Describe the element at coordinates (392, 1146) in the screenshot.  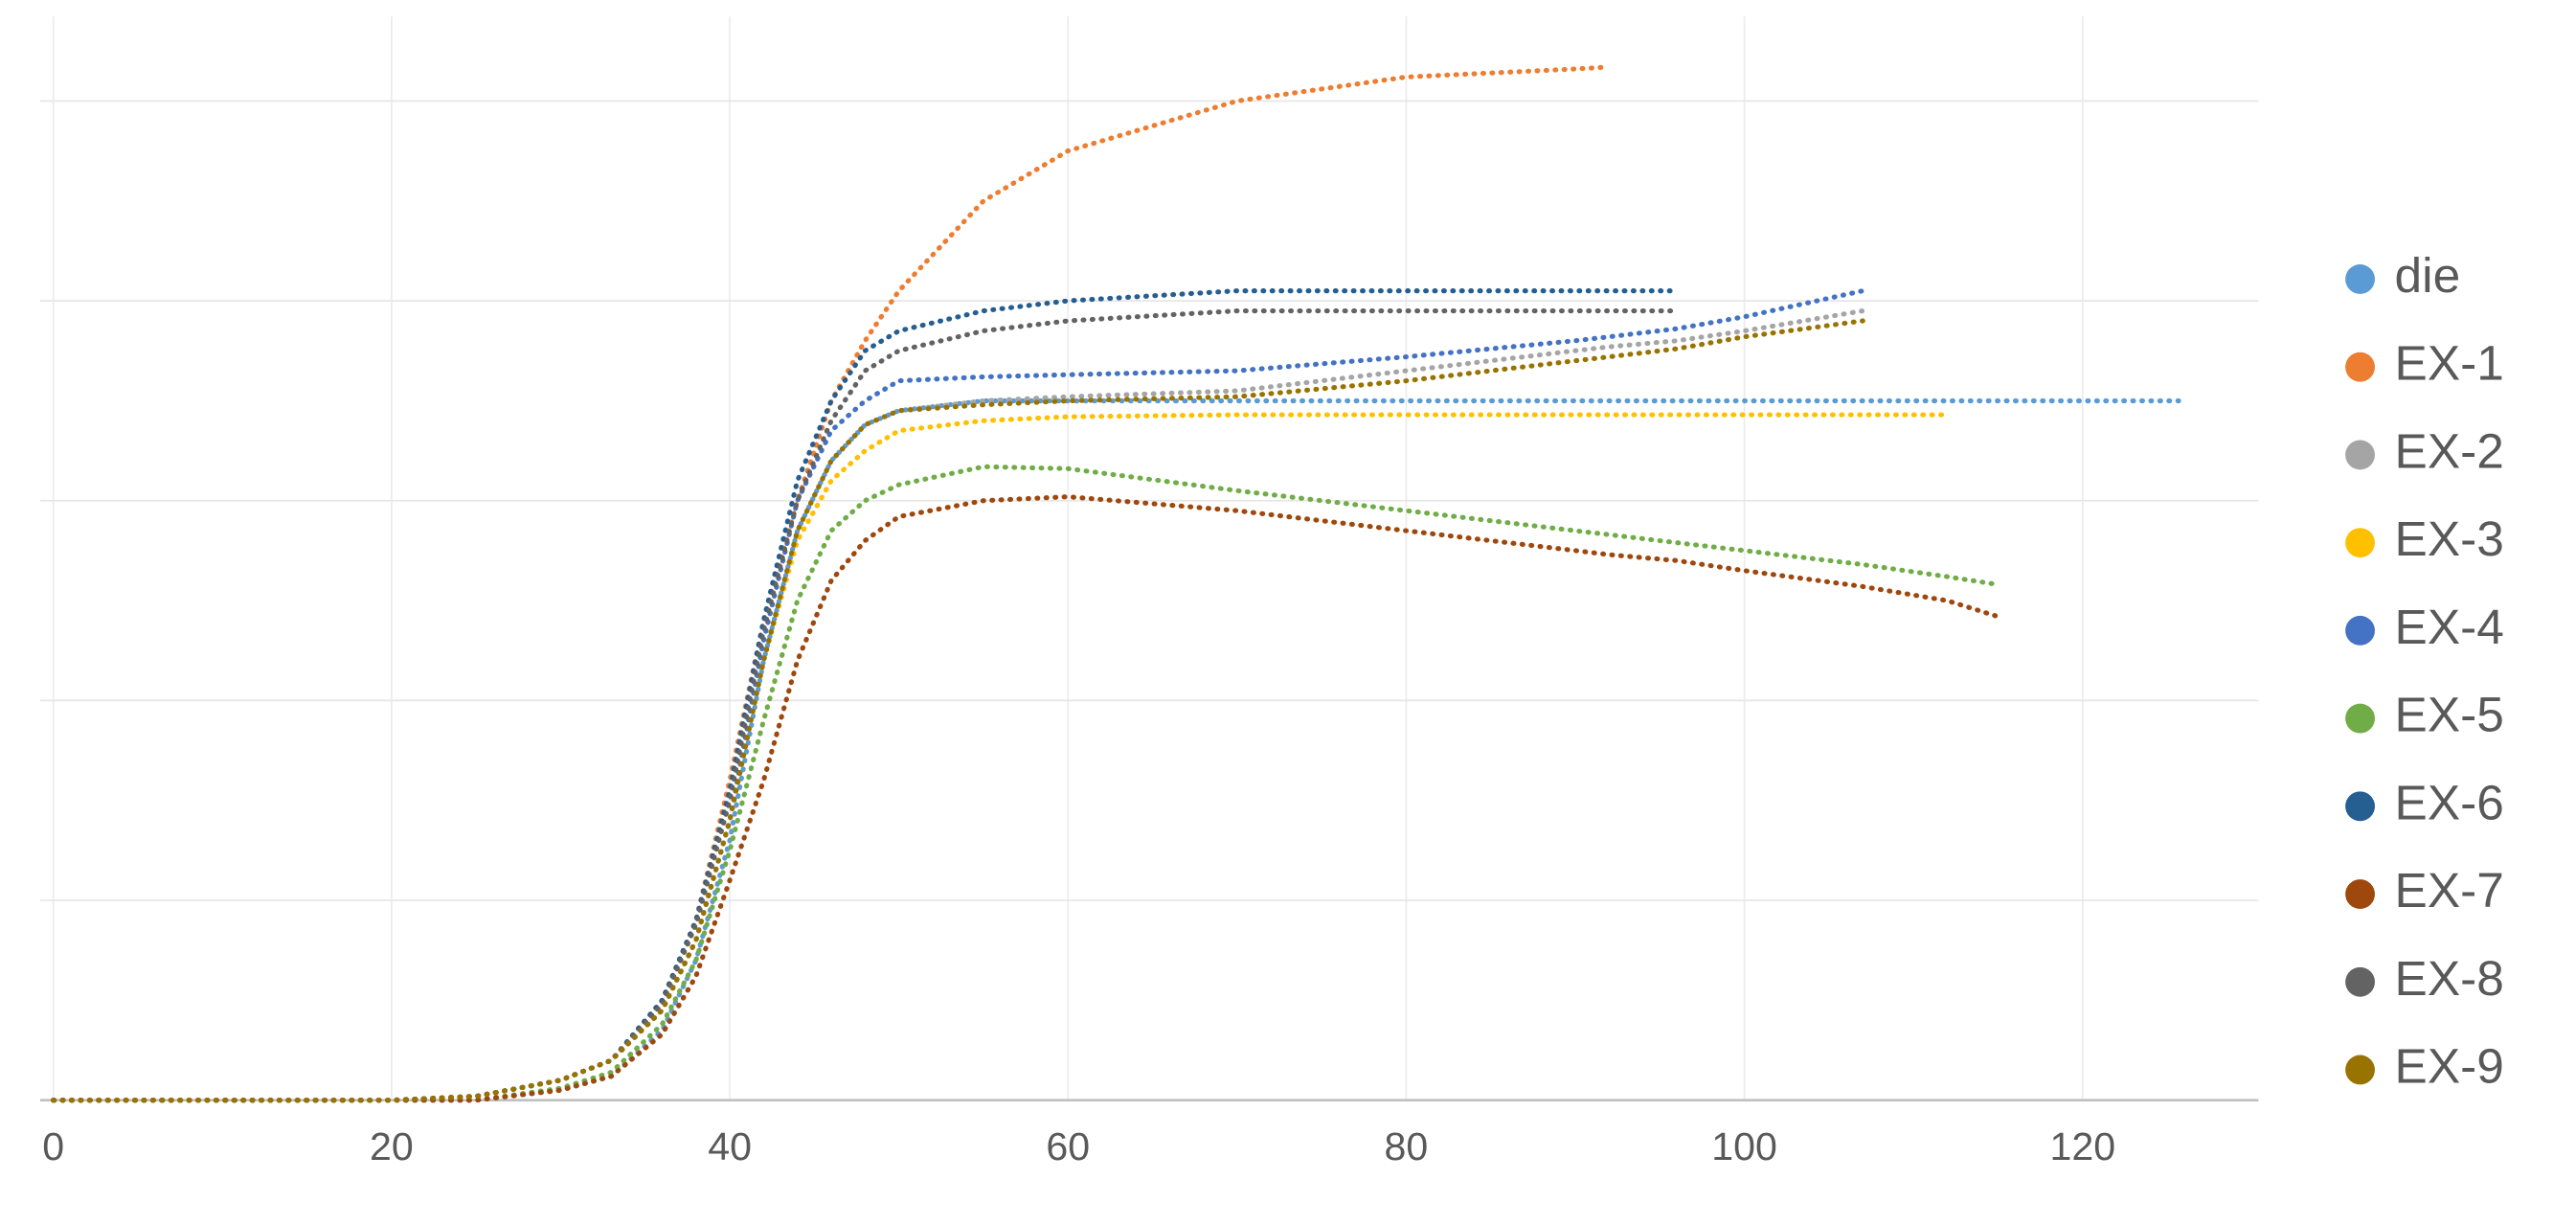
I see `x-tick-label: 20` at that location.